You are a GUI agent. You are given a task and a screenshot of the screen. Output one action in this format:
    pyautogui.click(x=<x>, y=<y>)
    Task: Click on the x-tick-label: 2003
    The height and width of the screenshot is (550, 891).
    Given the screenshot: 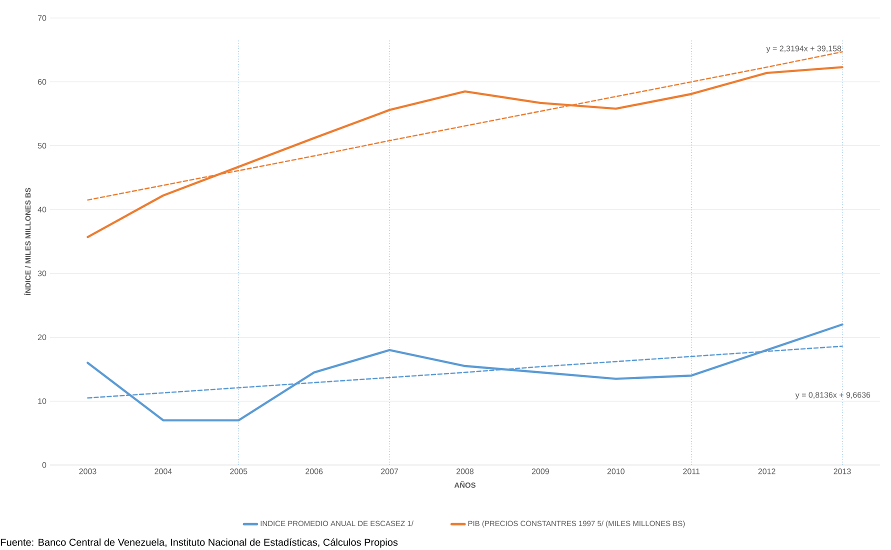 What is the action you would take?
    pyautogui.click(x=87, y=471)
    